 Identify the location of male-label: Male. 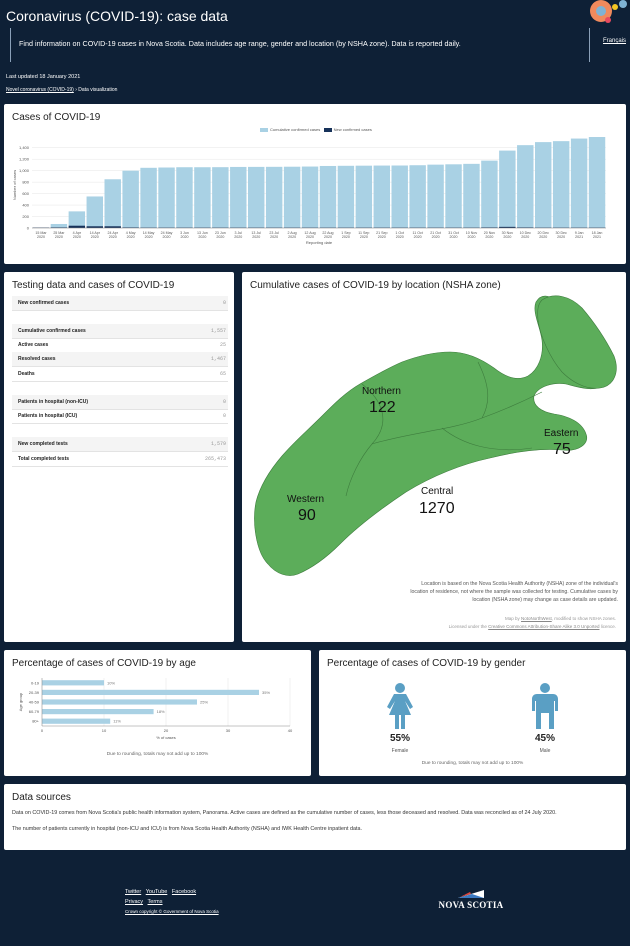
(545, 751).